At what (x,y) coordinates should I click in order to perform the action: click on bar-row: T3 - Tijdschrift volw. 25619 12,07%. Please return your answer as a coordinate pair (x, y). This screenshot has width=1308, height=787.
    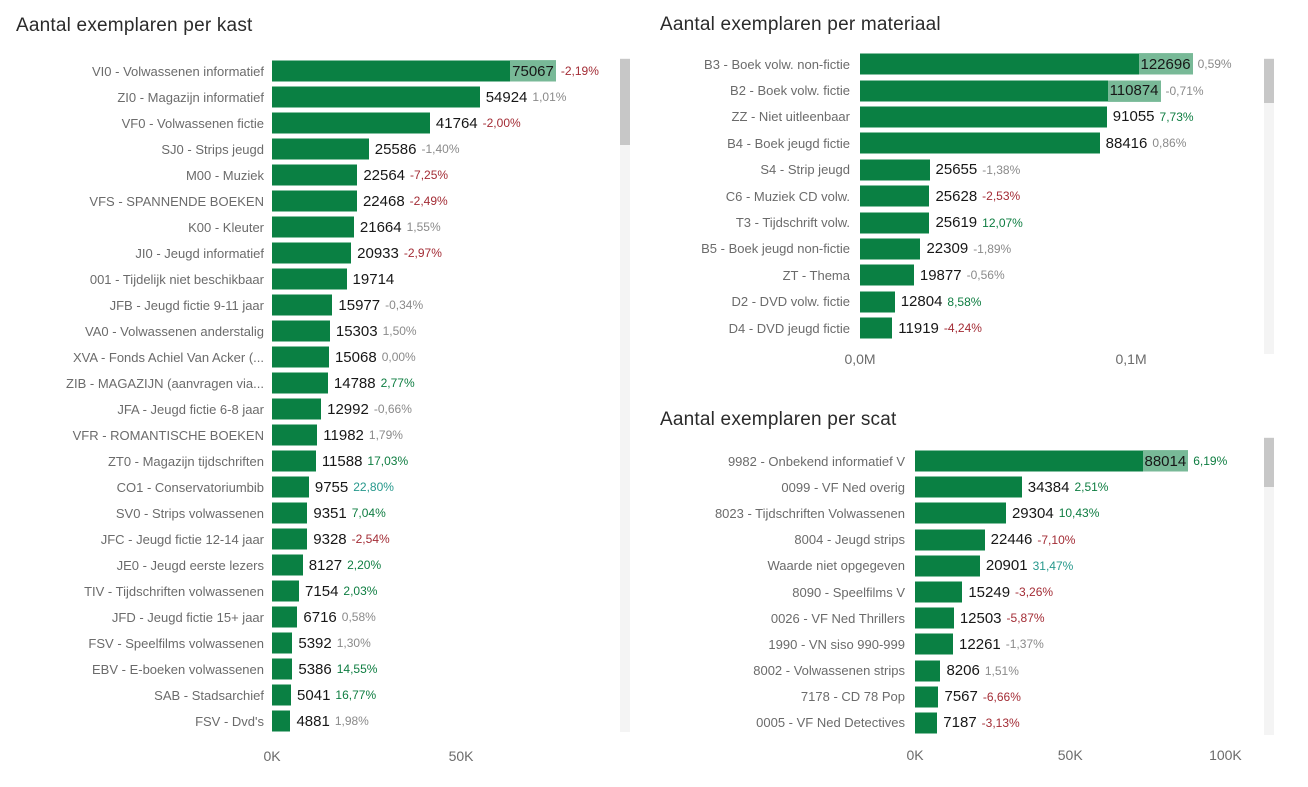
    Looking at the image, I should click on (961, 222).